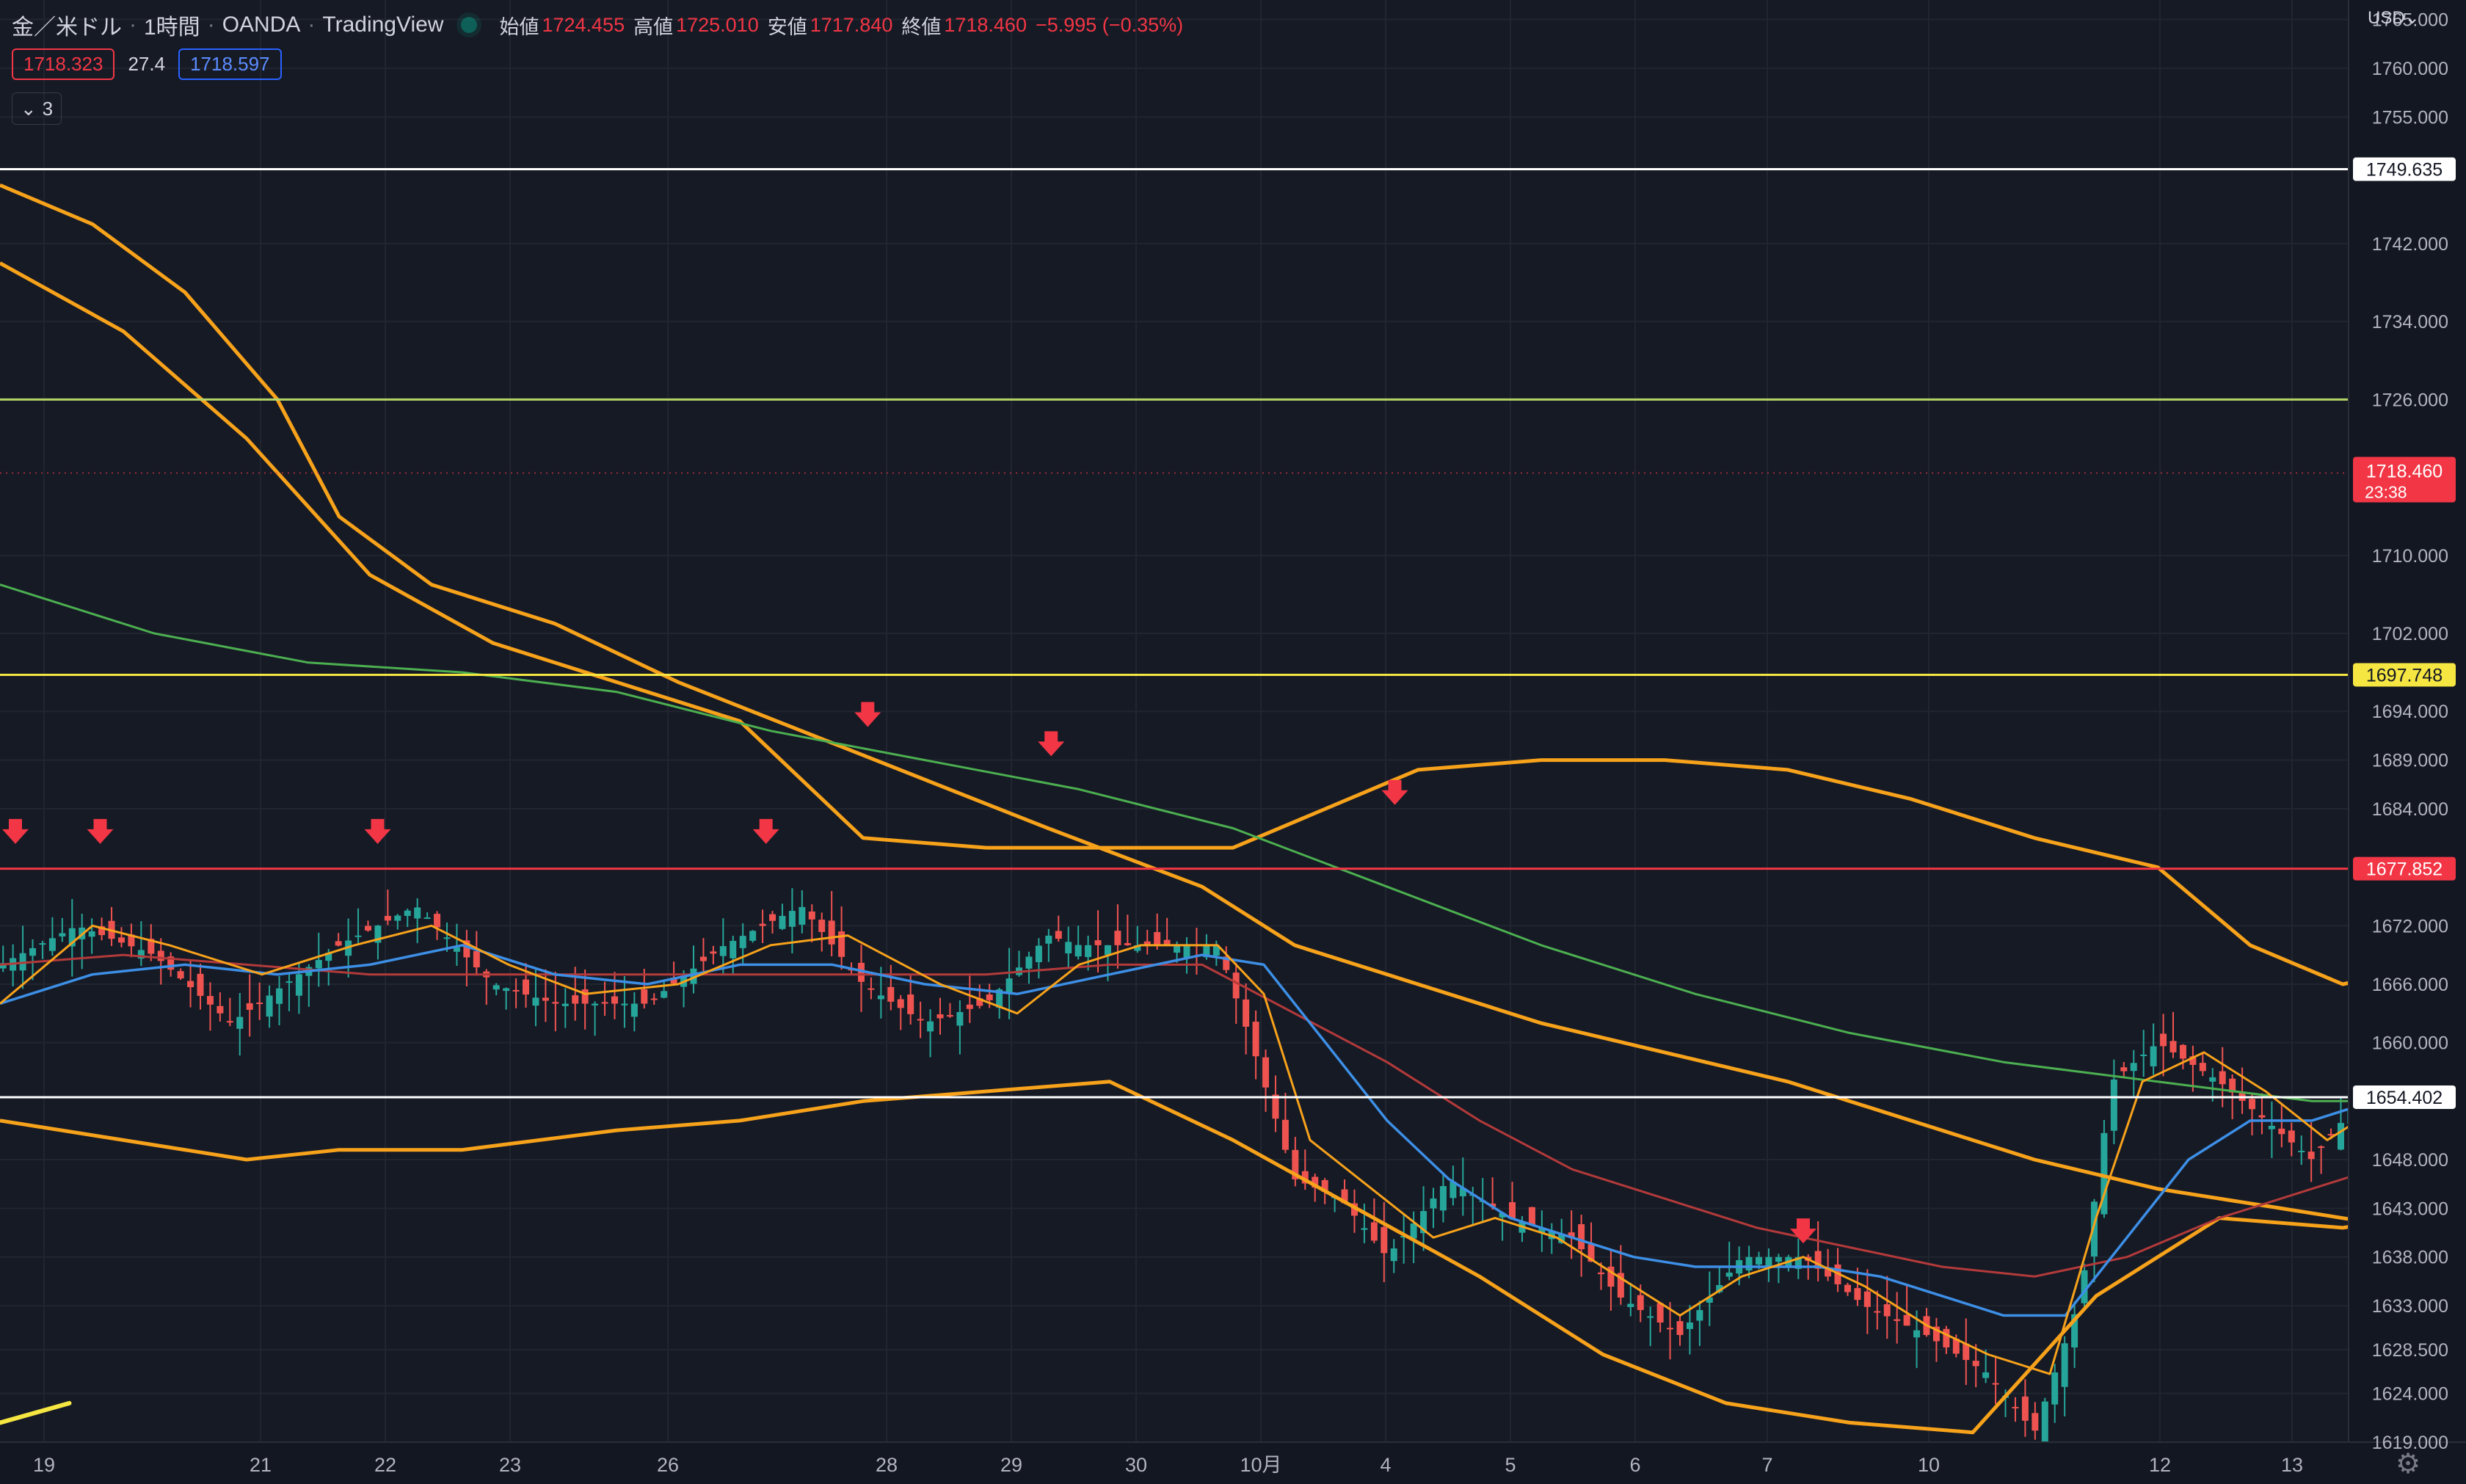 The width and height of the screenshot is (2466, 1484). What do you see at coordinates (37, 108) in the screenshot?
I see `indicator-collapse-button: ⌄ 3` at bounding box center [37, 108].